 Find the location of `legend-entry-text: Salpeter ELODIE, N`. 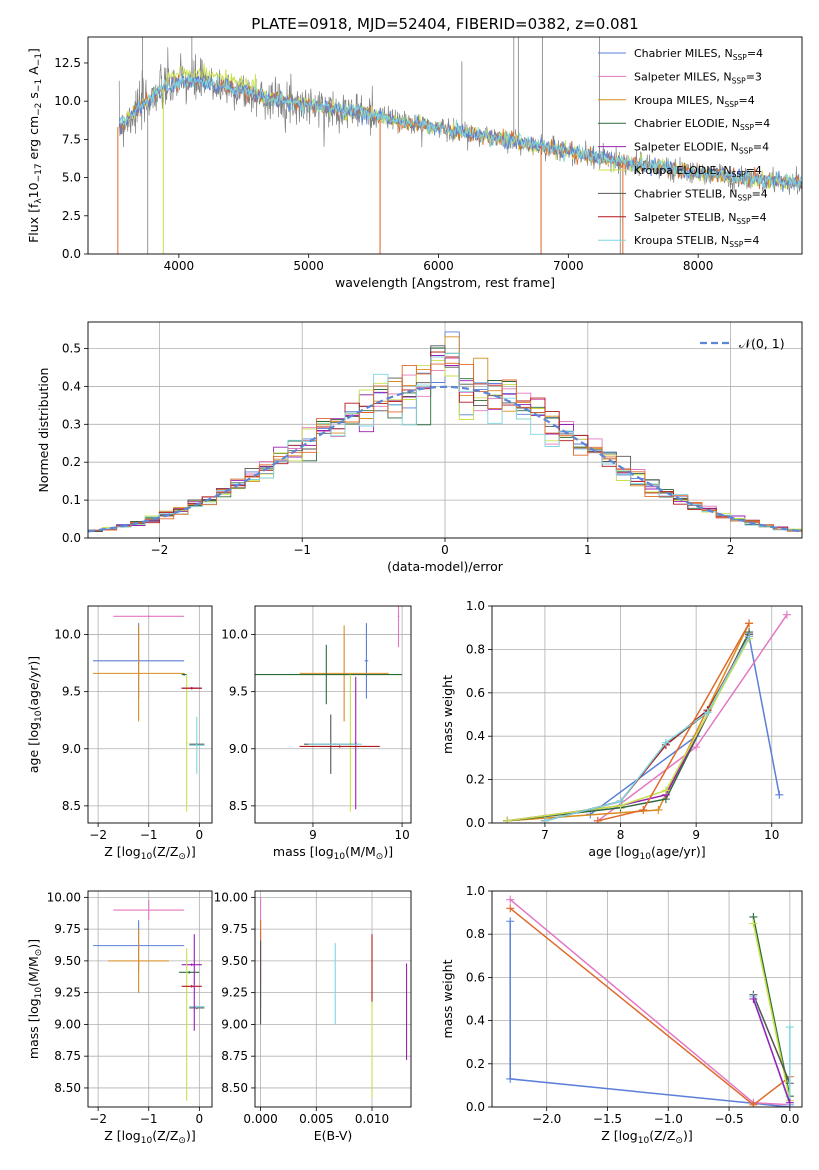

legend-entry-text: Salpeter ELODIE, N is located at coordinates (686, 147).